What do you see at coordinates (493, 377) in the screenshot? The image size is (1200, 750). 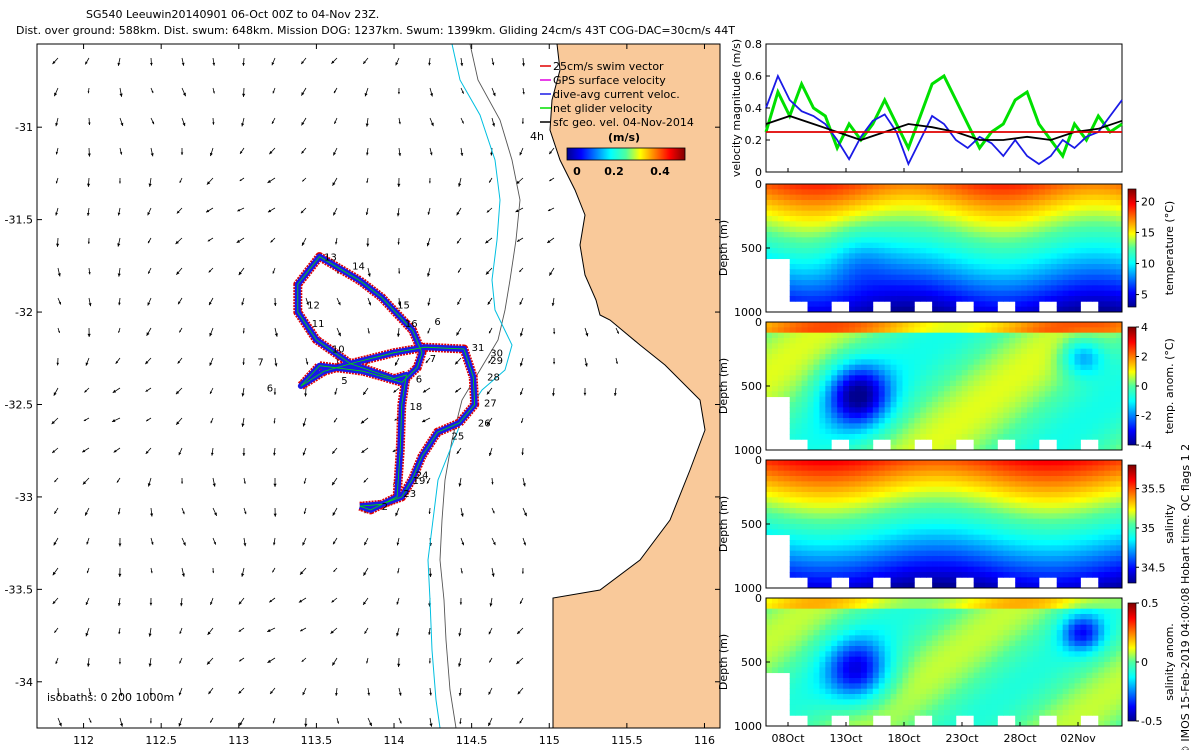 I see `day-label: 28` at bounding box center [493, 377].